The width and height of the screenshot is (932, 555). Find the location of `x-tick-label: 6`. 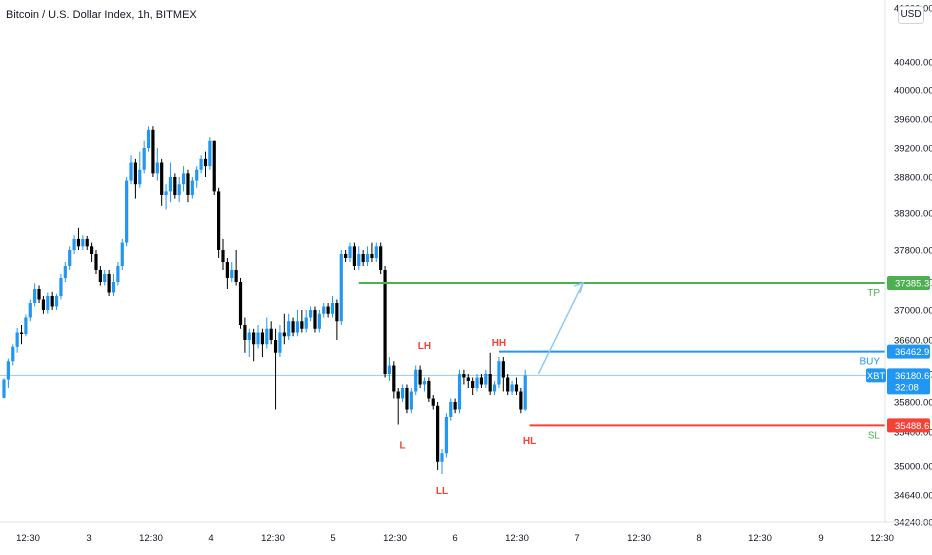

x-tick-label: 6 is located at coordinates (454, 538).